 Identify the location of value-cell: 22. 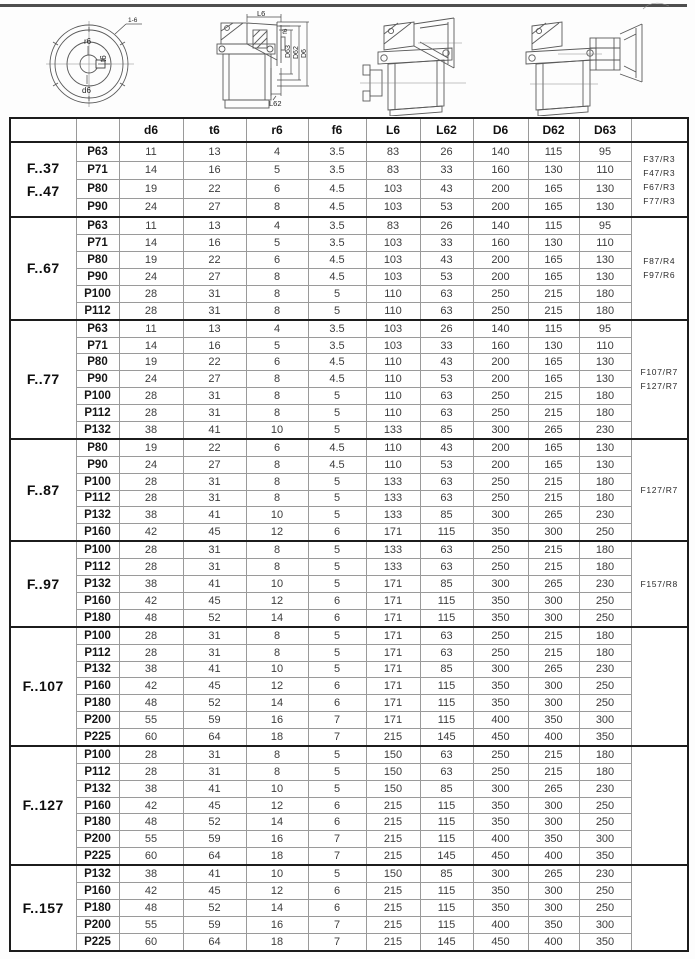
(214, 260).